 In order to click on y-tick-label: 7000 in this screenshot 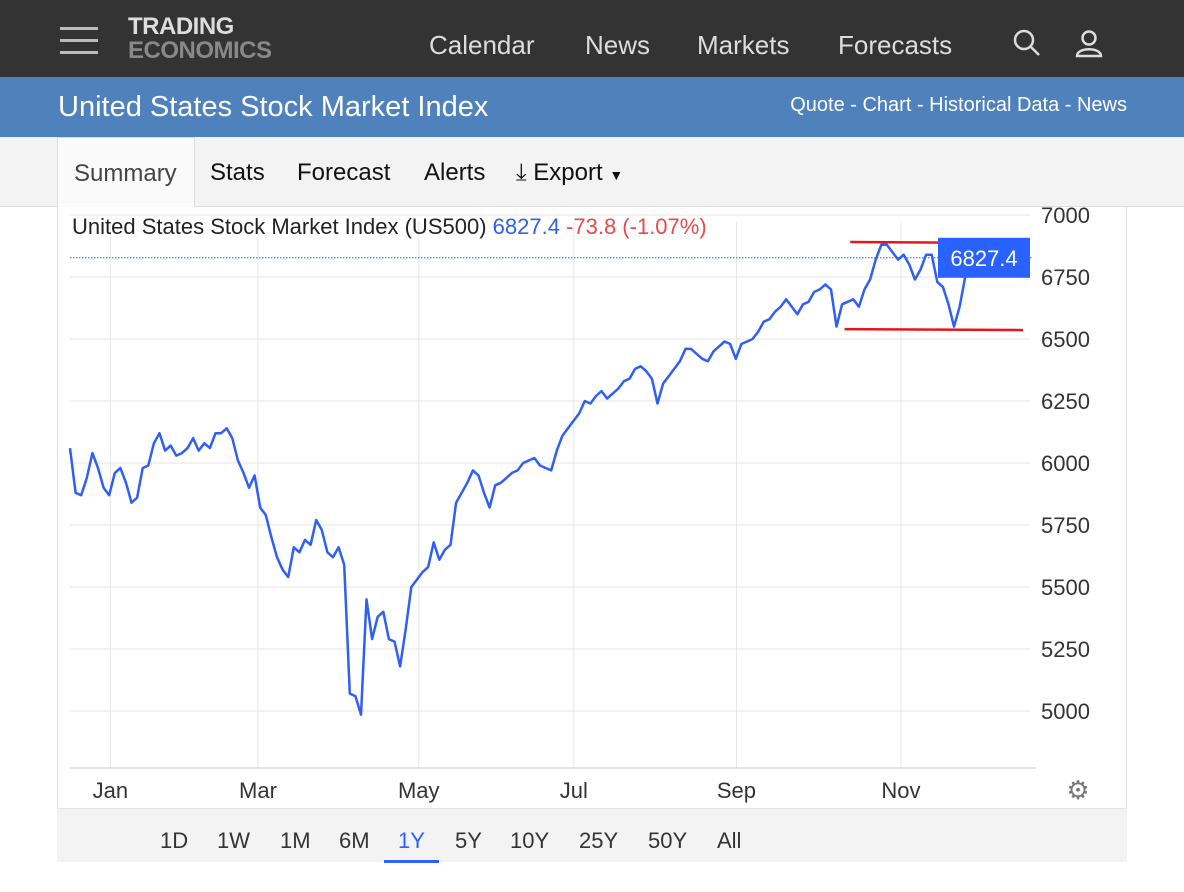, I will do `click(1065, 215)`.